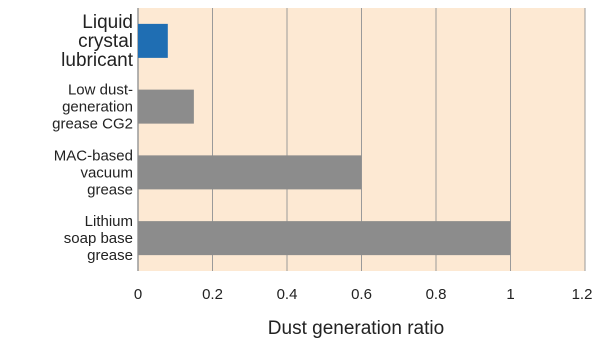 This screenshot has width=595, height=342. Describe the element at coordinates (107, 22) in the screenshot. I see `category-label-line: Liquid` at that location.